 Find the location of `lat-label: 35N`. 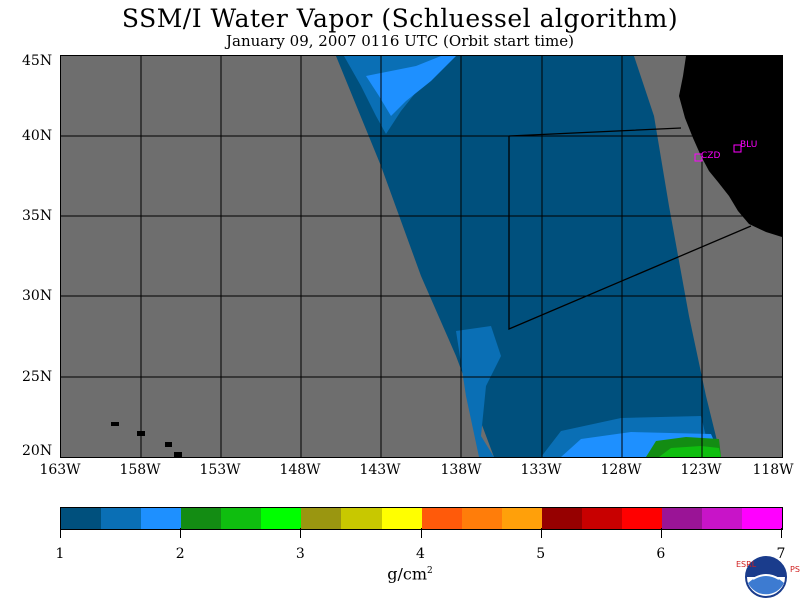

lat-label: 35N is located at coordinates (37, 216).